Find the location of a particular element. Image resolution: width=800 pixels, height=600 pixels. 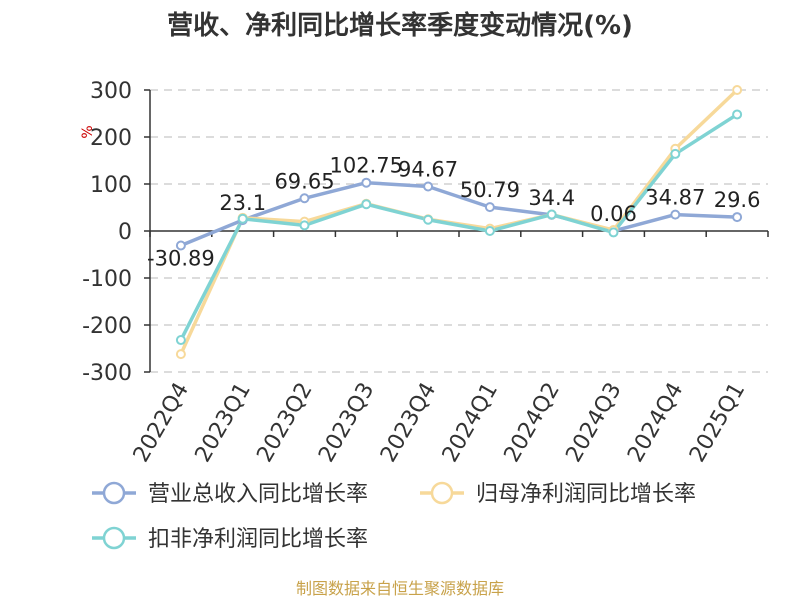

x-tick-label: 2023Q4 is located at coordinates (408, 422).